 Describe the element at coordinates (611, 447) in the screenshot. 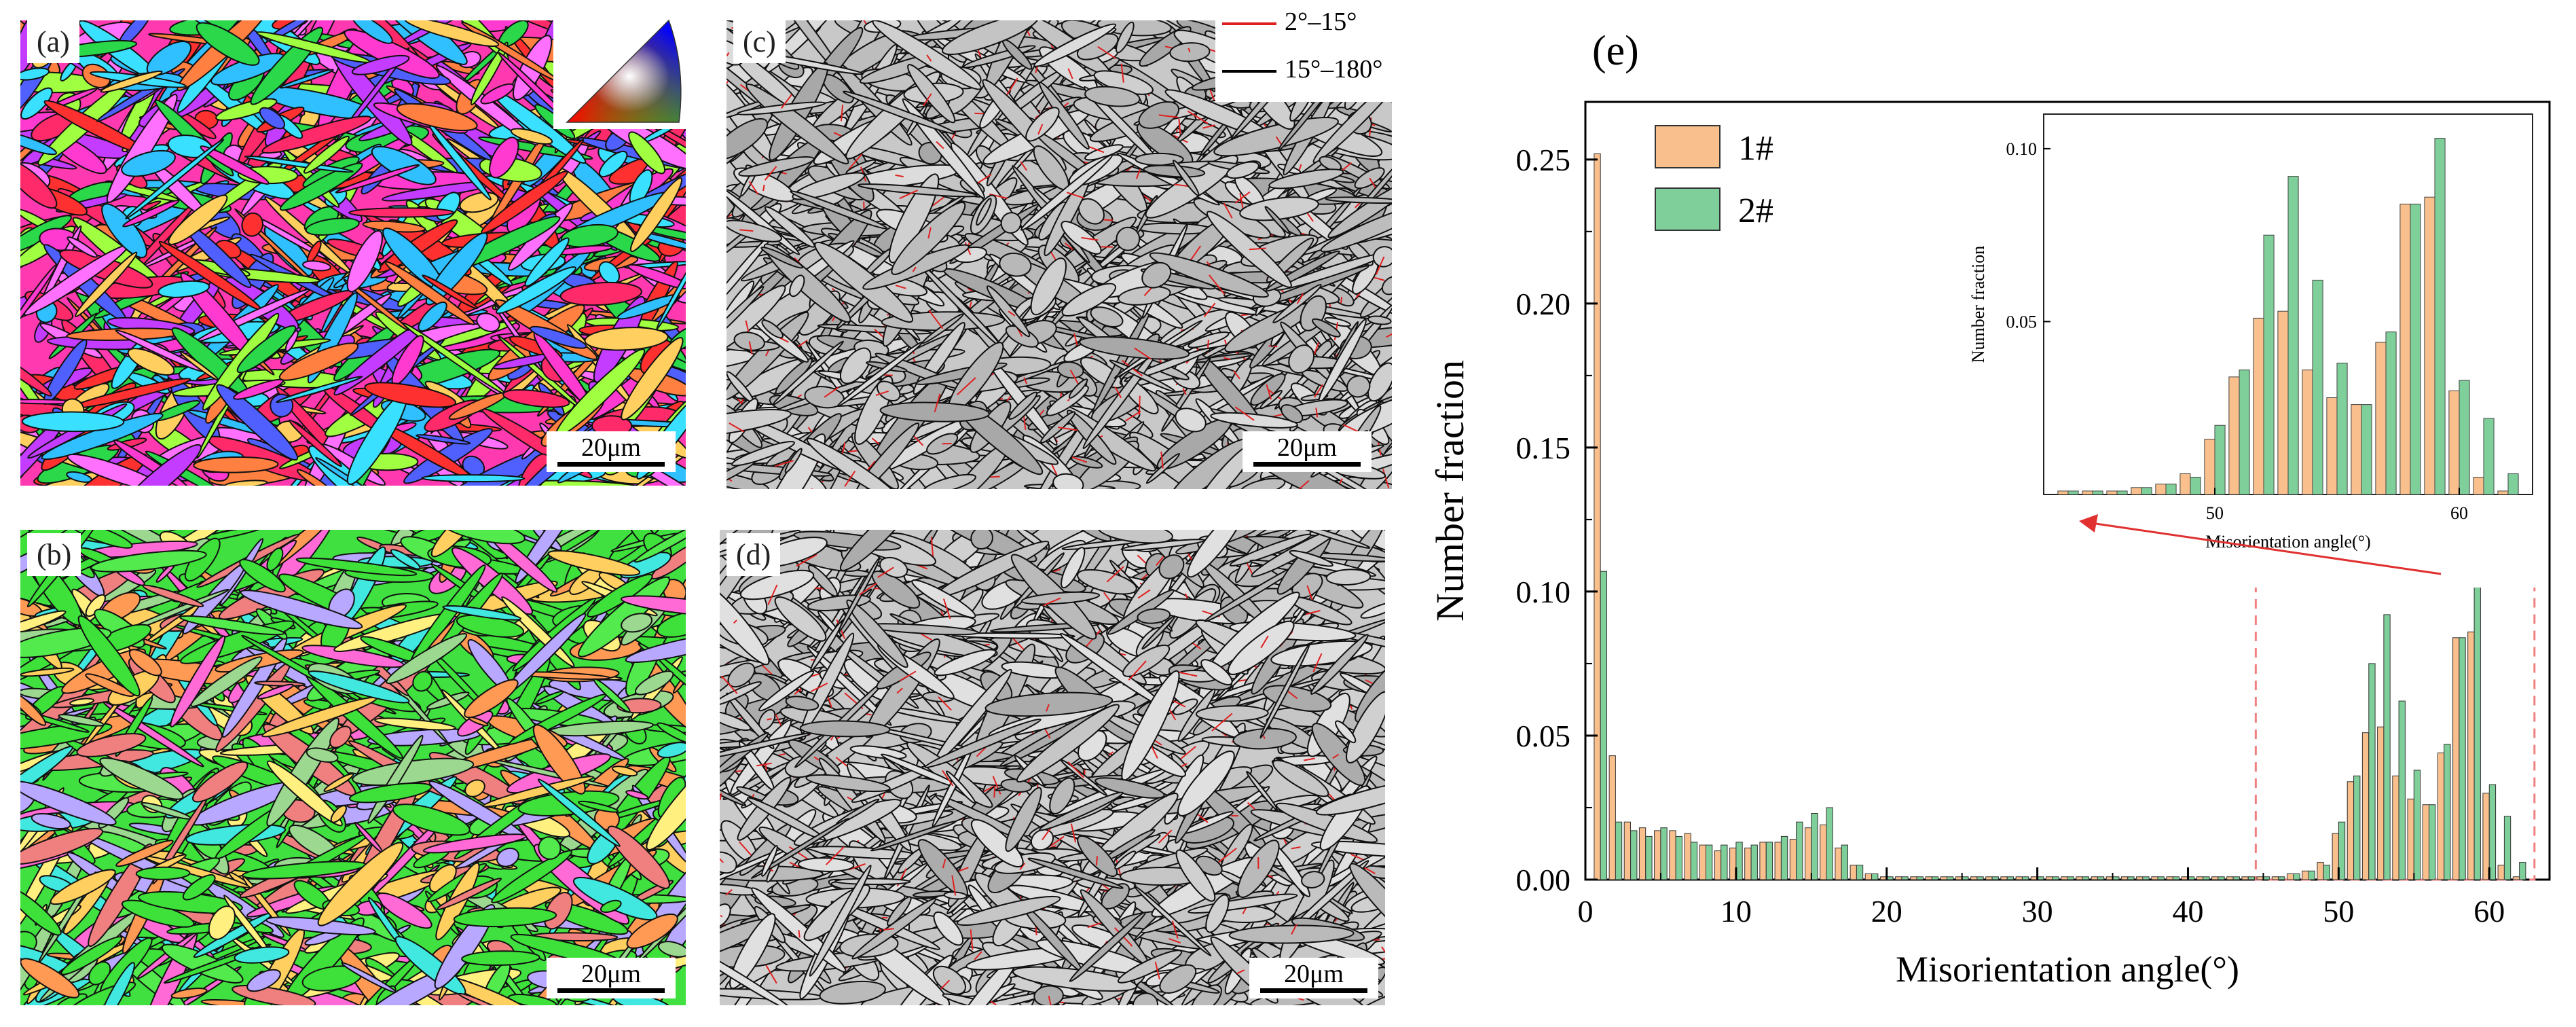

I see `scale-bar-a-label: 20μm` at that location.